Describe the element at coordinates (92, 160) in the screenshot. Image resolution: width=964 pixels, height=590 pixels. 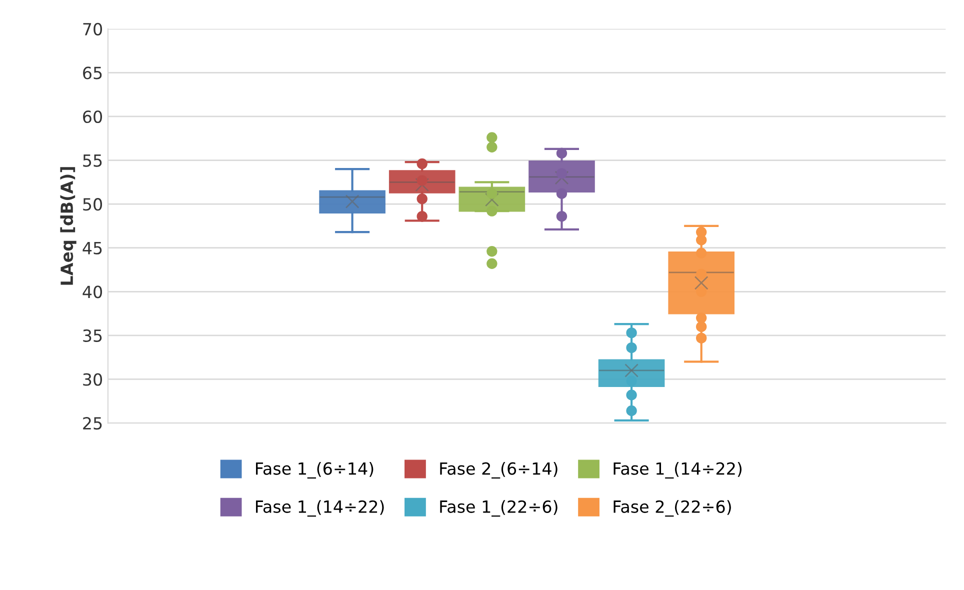
I see `y-tick-label: 55` at that location.